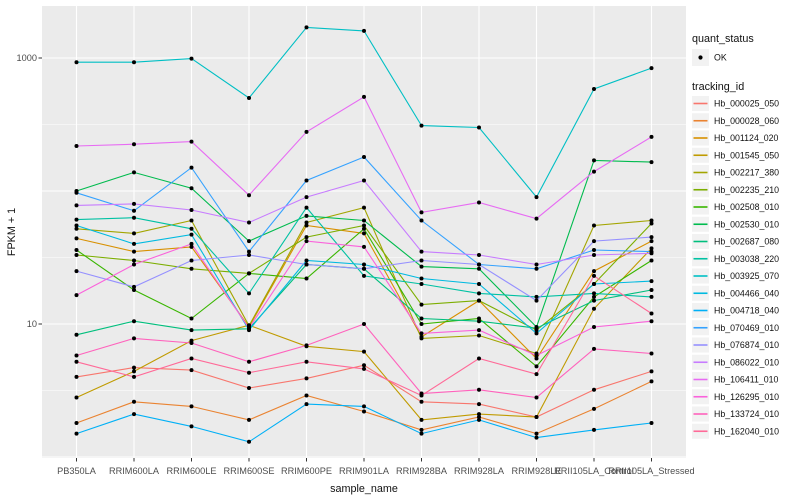  Describe the element at coordinates (746, 155) in the screenshot. I see `legend-item-label: Hb_001545_050` at that location.